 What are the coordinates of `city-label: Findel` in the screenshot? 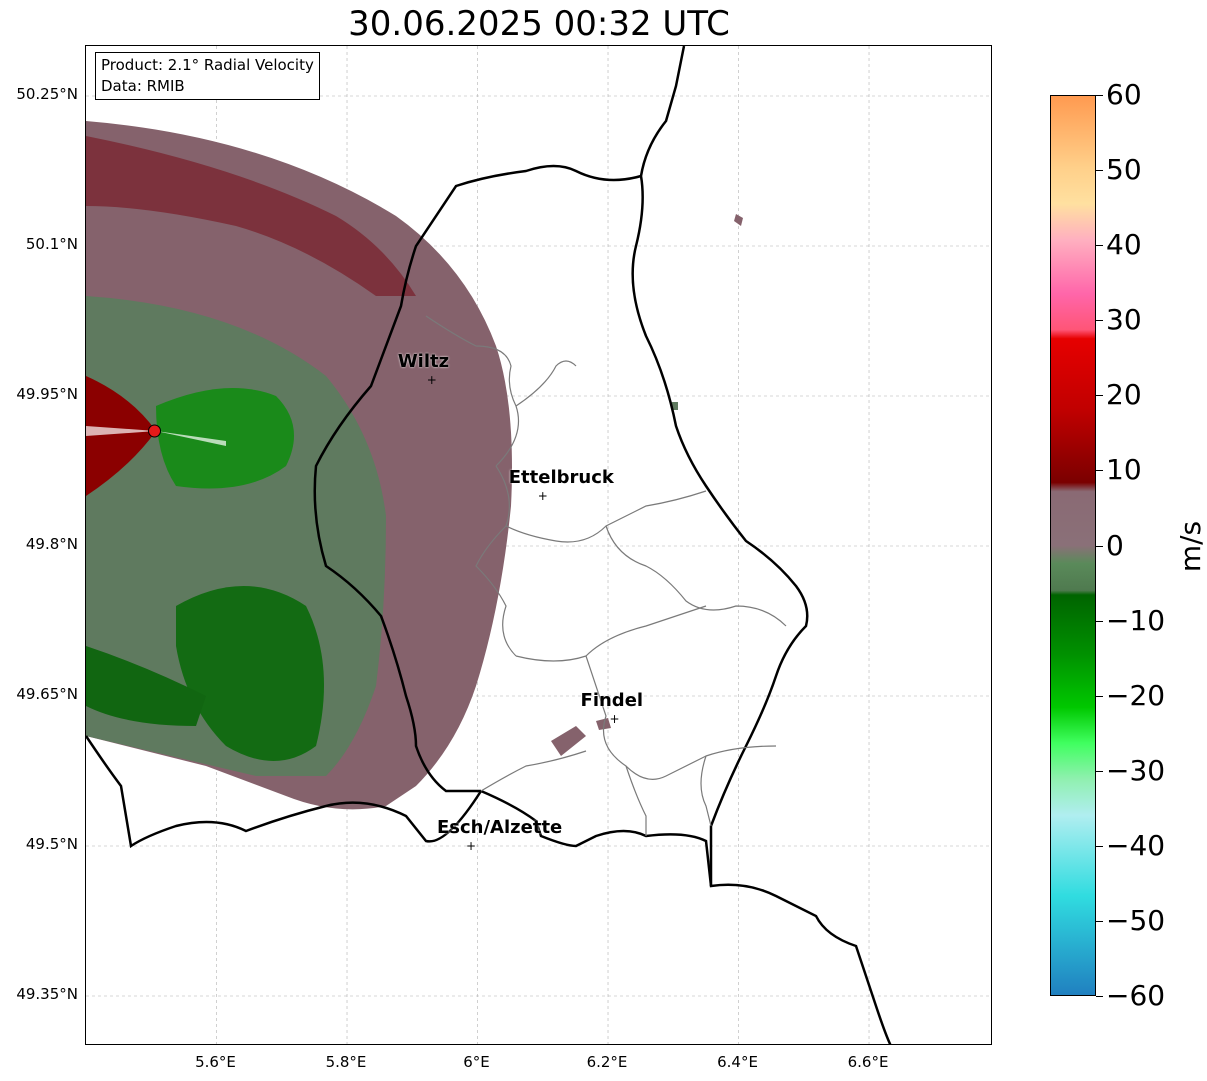 It's located at (612, 700).